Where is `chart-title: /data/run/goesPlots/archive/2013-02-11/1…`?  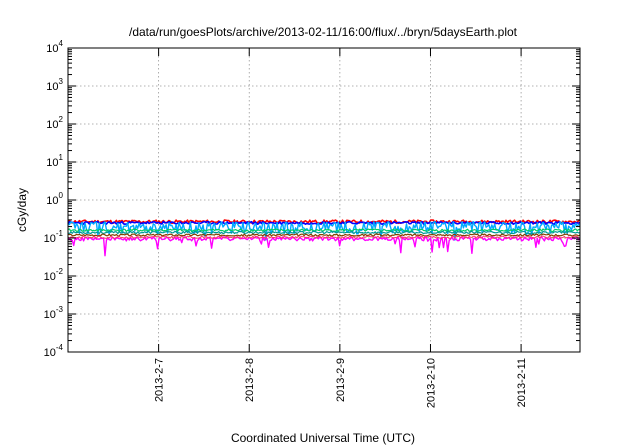
chart-title: /data/run/goesPlots/archive/2013-02-11/1… is located at coordinates (323, 32).